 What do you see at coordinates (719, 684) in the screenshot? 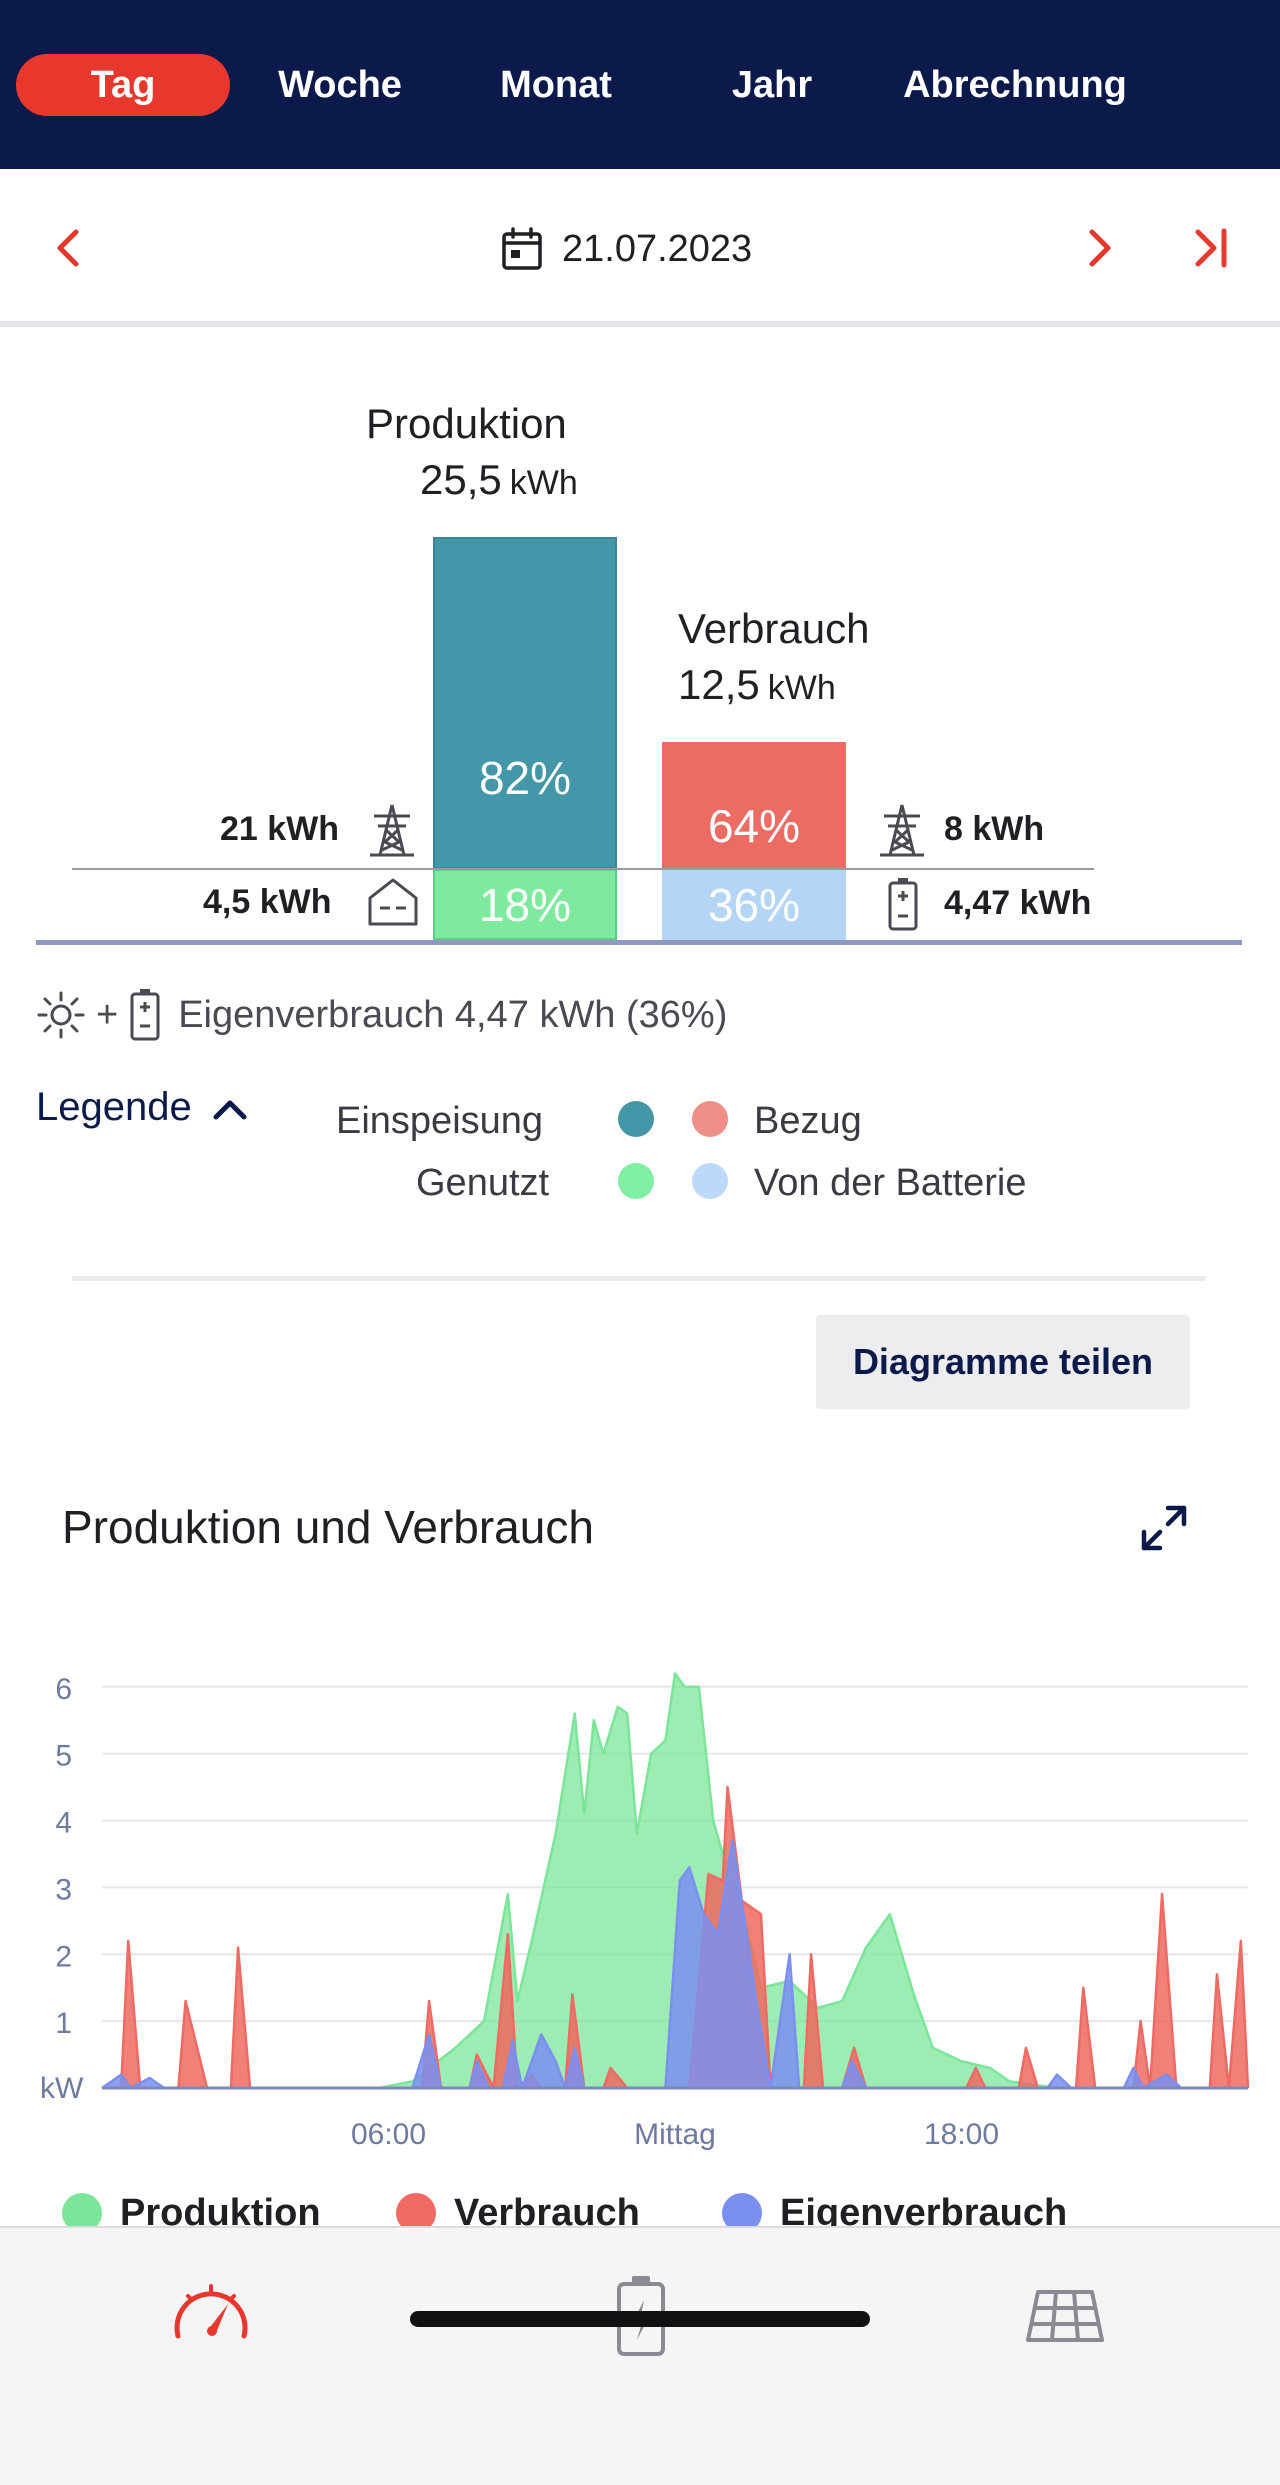
I see `consumption-total-value: 12,5` at bounding box center [719, 684].